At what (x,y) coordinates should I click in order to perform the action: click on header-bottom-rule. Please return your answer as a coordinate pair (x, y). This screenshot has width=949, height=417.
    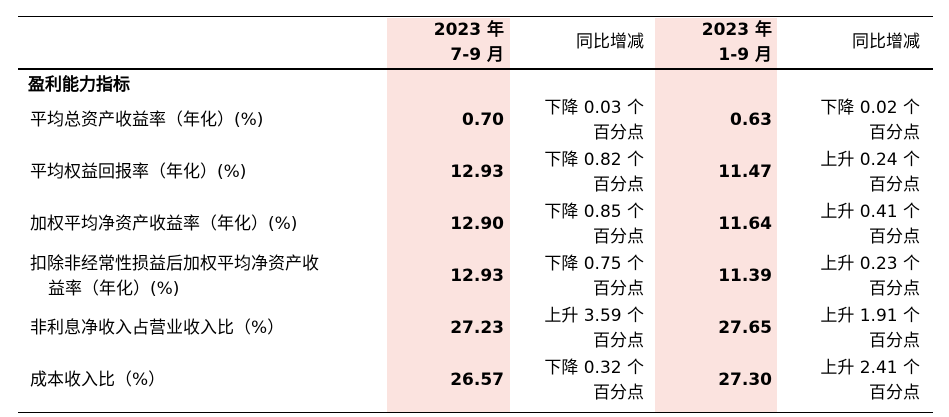
    Looking at the image, I should click on (475, 69).